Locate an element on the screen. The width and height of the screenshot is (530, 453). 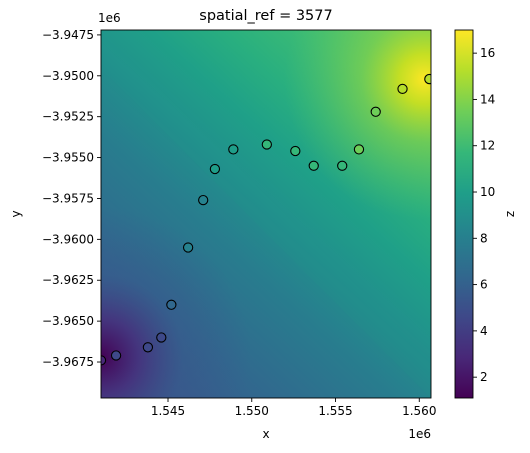
x-tick-label: 1.550 is located at coordinates (252, 411).